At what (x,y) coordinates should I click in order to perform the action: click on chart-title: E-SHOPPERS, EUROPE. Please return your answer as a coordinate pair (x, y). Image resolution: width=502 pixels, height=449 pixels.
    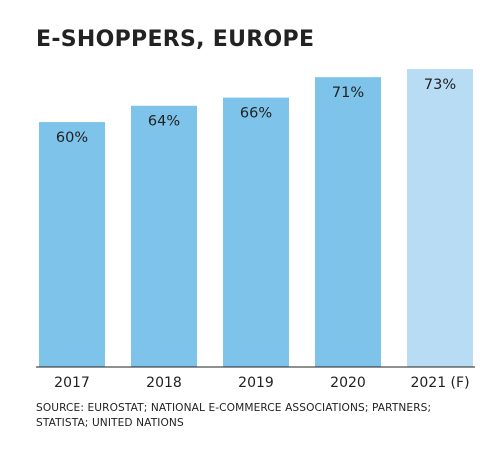
    Looking at the image, I should click on (175, 39).